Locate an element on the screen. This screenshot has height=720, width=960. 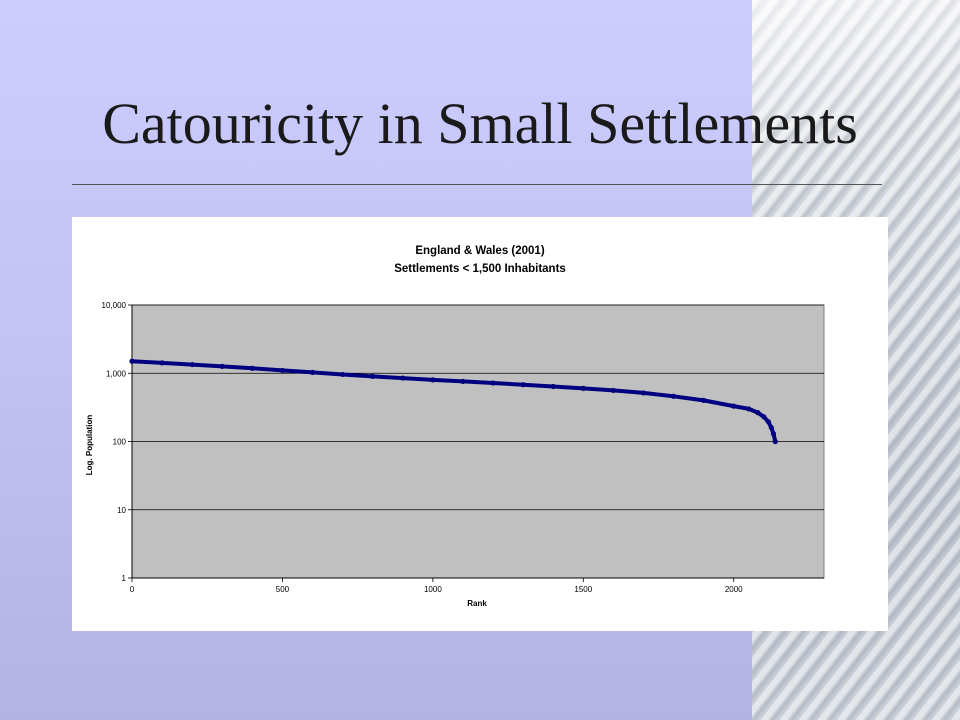
x-tick-label: 0 is located at coordinates (132, 589).